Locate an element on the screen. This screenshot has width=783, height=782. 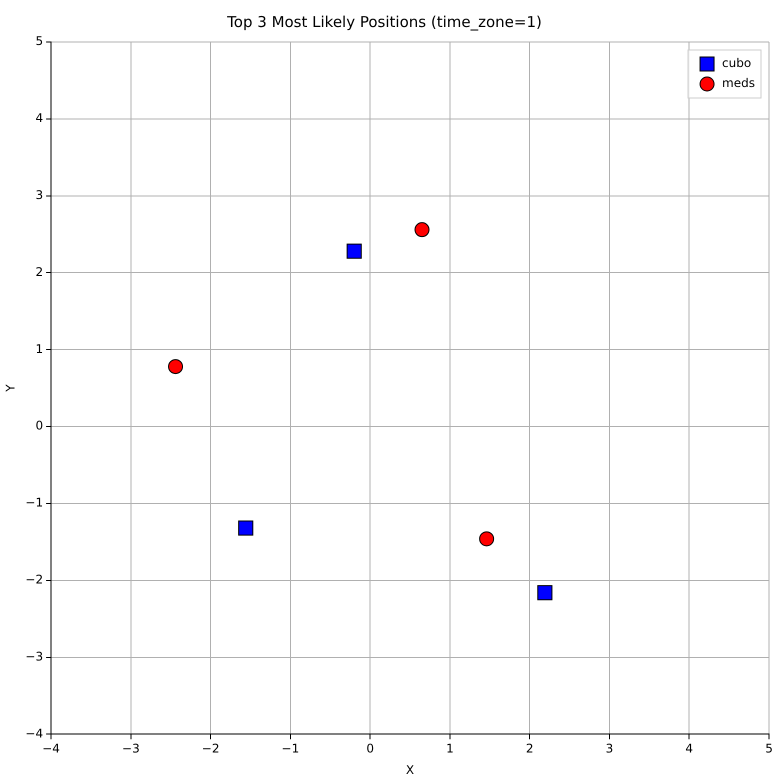
x-tick-label: 0 is located at coordinates (370, 749).